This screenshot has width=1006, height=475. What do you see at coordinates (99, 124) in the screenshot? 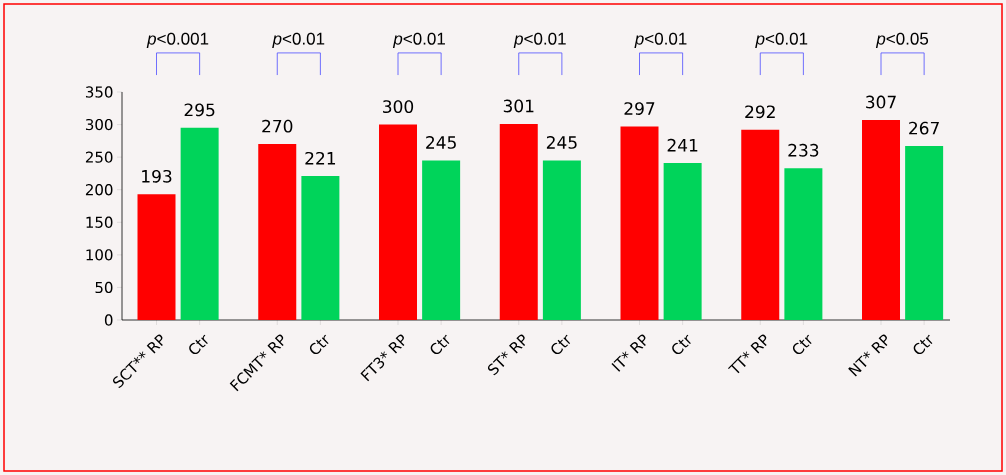
I see `y-tick-label: 300` at bounding box center [99, 124].